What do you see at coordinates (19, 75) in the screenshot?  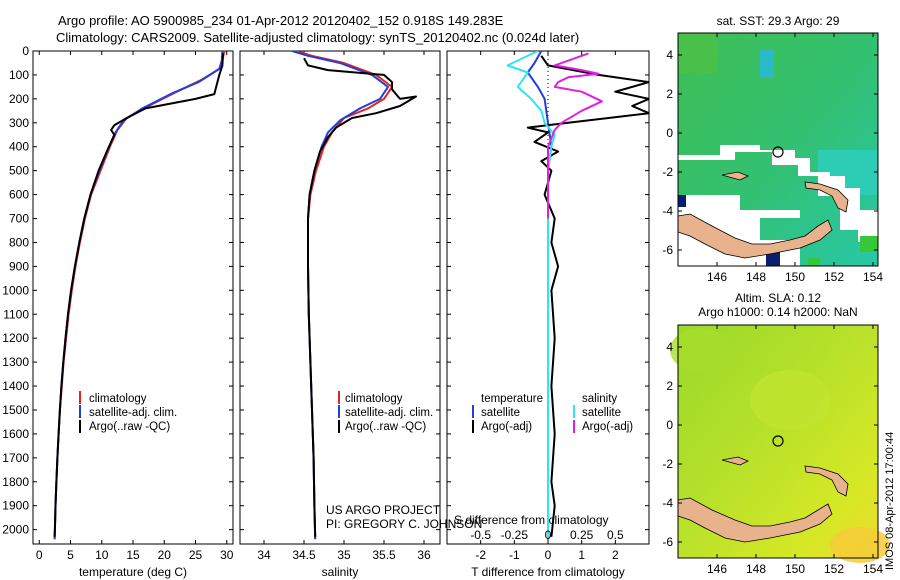 I see `y-tick-label: 100` at bounding box center [19, 75].